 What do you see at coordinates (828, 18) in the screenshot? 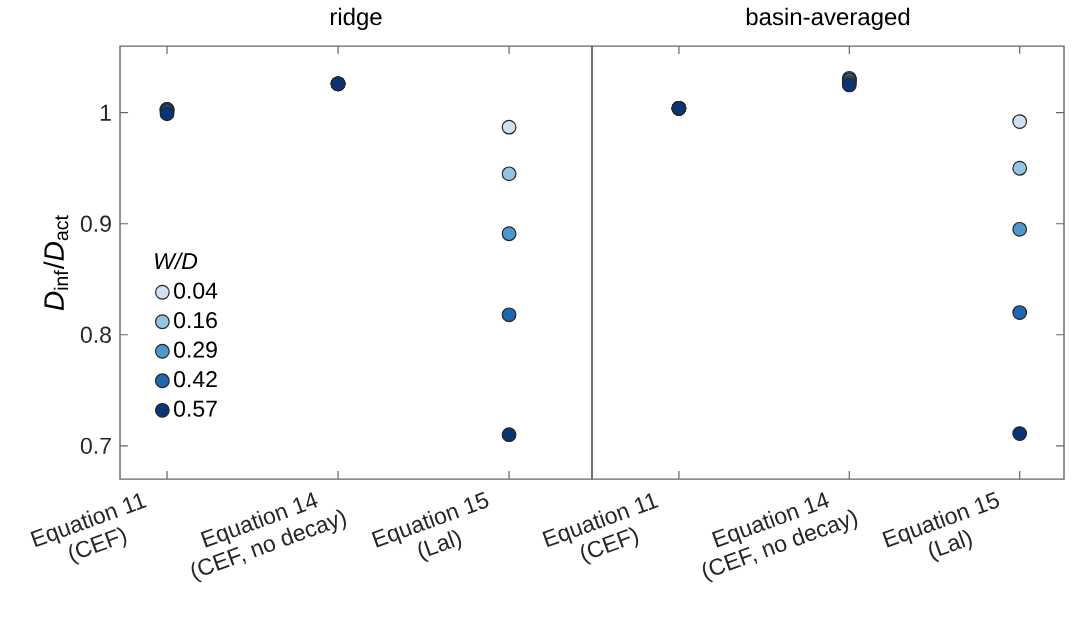
I see `chart-title: basin-averaged` at bounding box center [828, 18].